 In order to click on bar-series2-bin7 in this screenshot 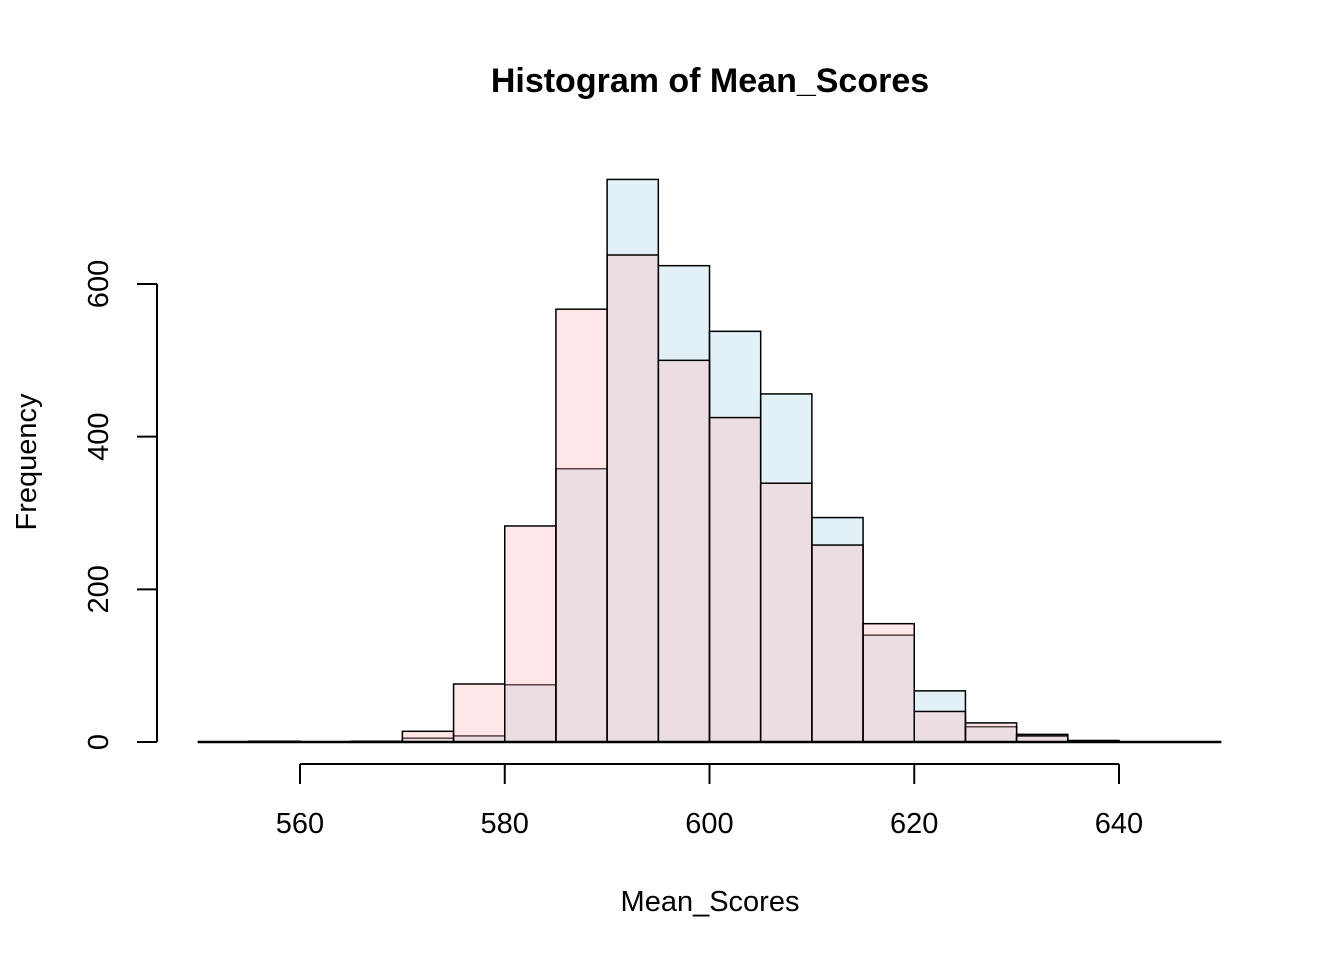, I will do `click(581, 525)`.